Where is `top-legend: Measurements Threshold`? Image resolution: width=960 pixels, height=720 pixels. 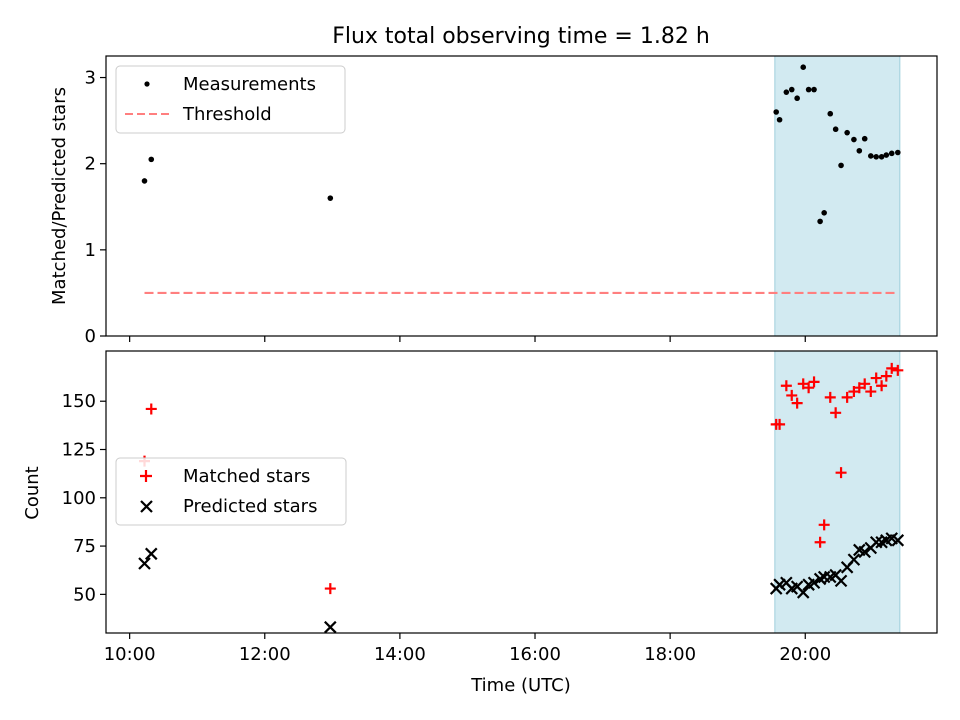 top-legend: Measurements Threshold is located at coordinates (230, 99).